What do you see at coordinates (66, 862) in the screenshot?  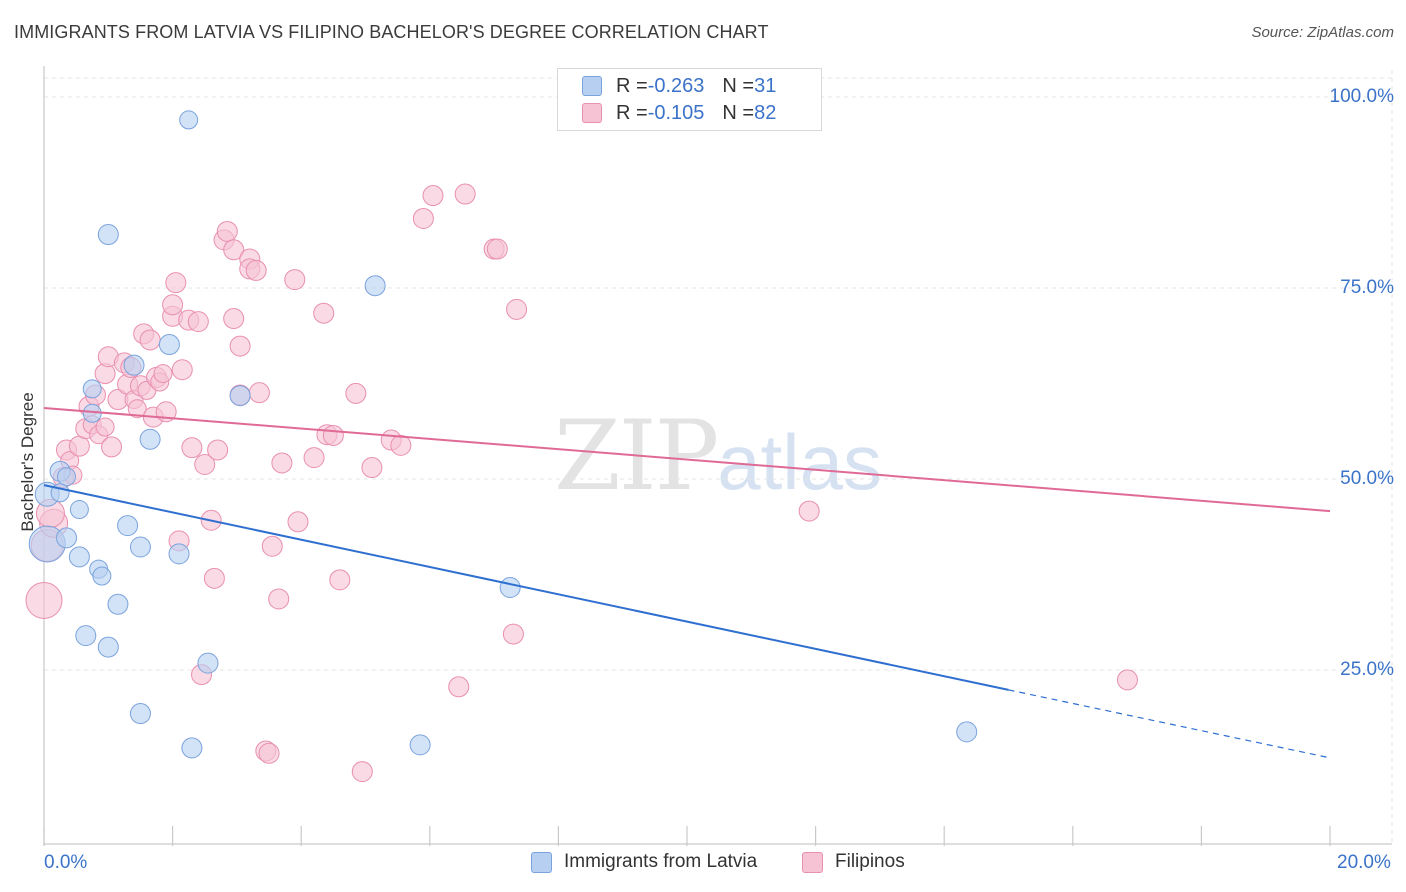 I see `x-tick-min: 0.0%` at bounding box center [66, 862].